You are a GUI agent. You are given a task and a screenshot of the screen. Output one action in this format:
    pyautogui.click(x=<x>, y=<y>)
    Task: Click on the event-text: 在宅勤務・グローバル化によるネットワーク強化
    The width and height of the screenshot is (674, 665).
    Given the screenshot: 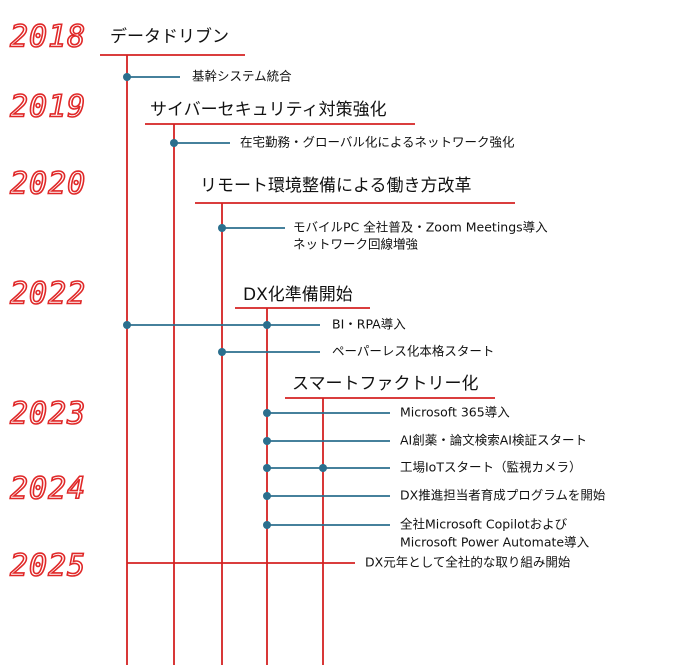 What is the action you would take?
    pyautogui.click(x=377, y=142)
    